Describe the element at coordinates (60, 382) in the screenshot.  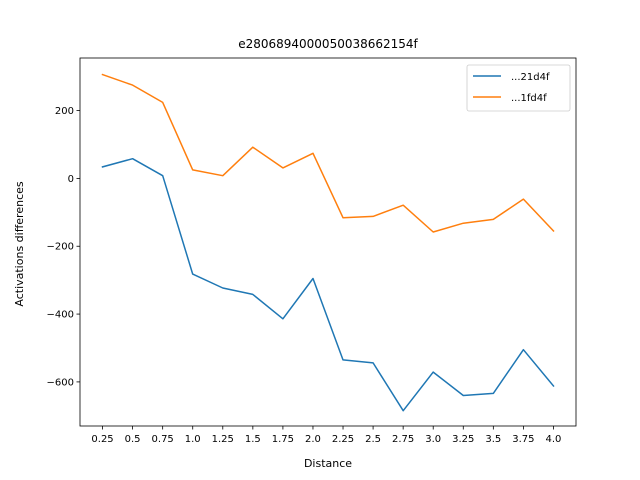
I see `y-tick-label: −600` at that location.